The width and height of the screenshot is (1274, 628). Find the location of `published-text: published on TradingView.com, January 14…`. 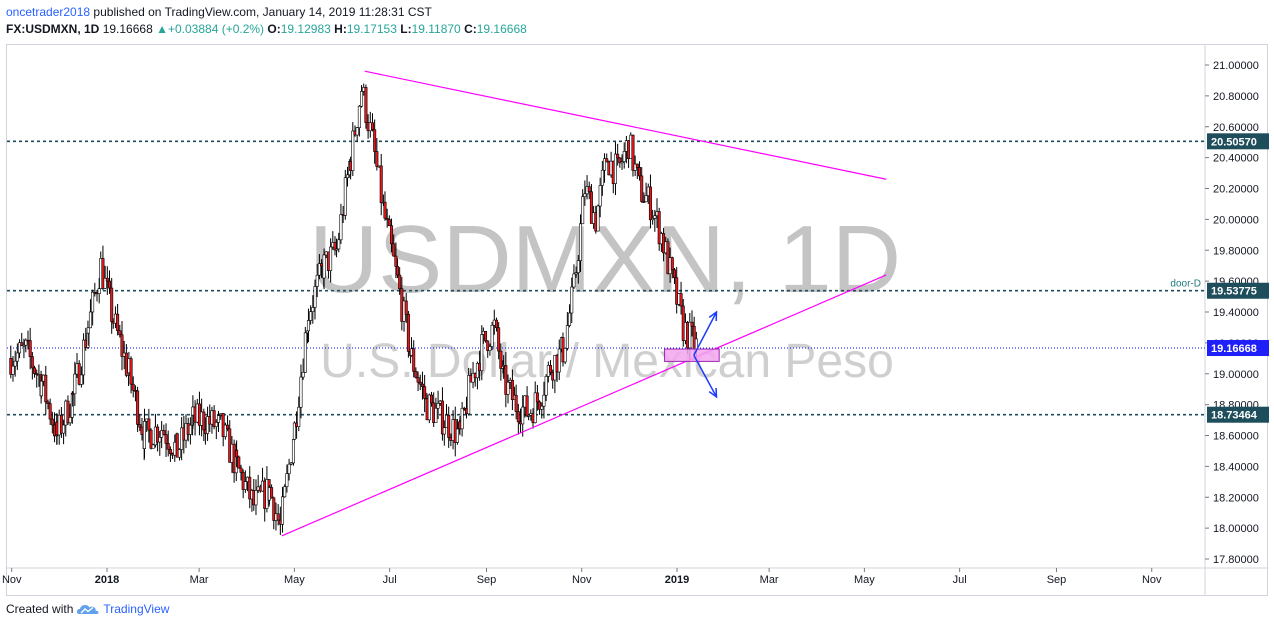

published-text: published on TradingView.com, January 14… is located at coordinates (262, 12).